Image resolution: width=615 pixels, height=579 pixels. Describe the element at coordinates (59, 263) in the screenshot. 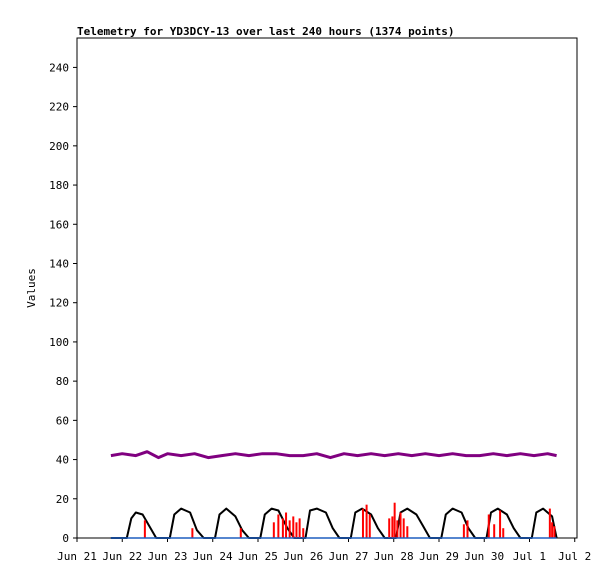

I see `y-tick-label: 140` at that location.